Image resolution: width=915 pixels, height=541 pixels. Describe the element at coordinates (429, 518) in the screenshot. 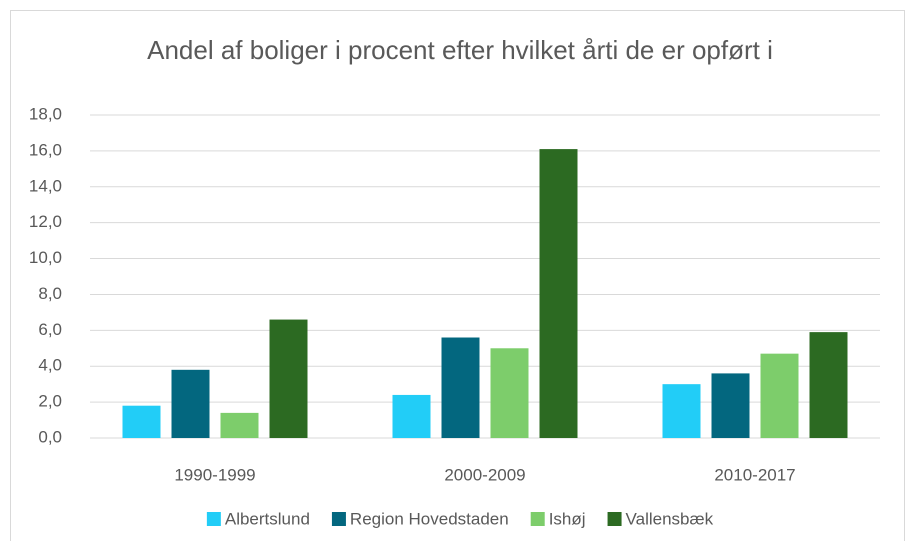

I see `legend-label: Region Hovedstaden` at that location.